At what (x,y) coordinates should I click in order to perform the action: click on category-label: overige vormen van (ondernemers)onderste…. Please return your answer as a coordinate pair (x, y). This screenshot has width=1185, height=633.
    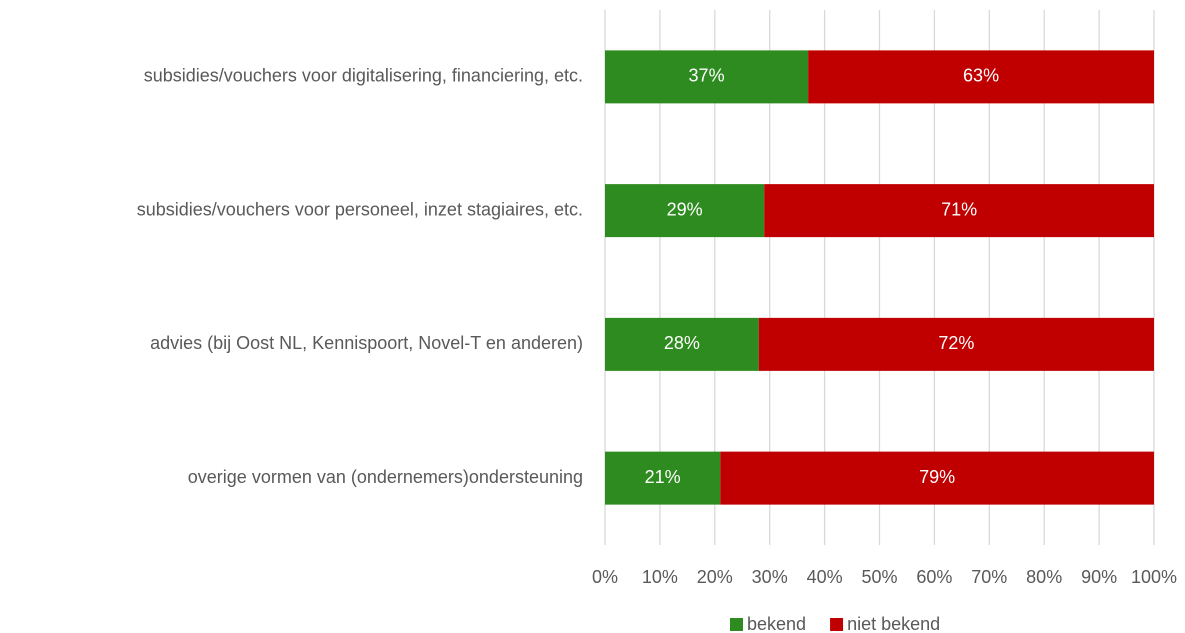
    Looking at the image, I should click on (385, 477).